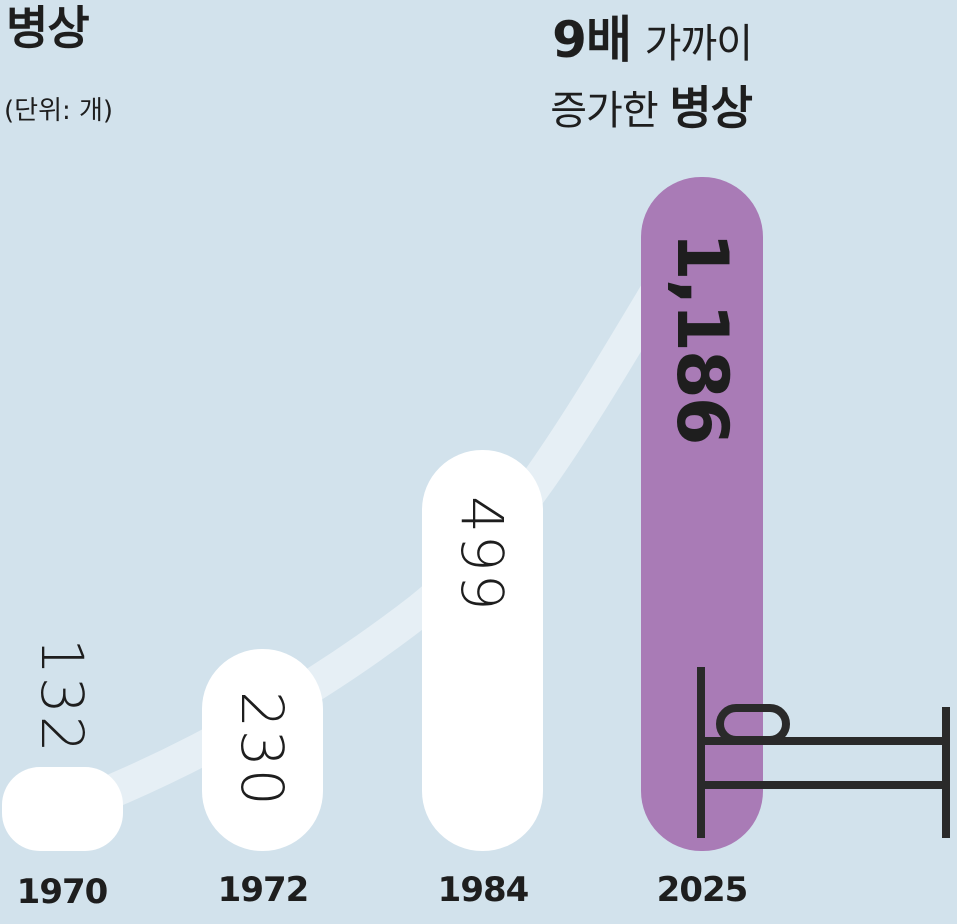 Image resolution: width=957 pixels, height=924 pixels. I want to click on headline-text: 가까이, so click(698, 44).